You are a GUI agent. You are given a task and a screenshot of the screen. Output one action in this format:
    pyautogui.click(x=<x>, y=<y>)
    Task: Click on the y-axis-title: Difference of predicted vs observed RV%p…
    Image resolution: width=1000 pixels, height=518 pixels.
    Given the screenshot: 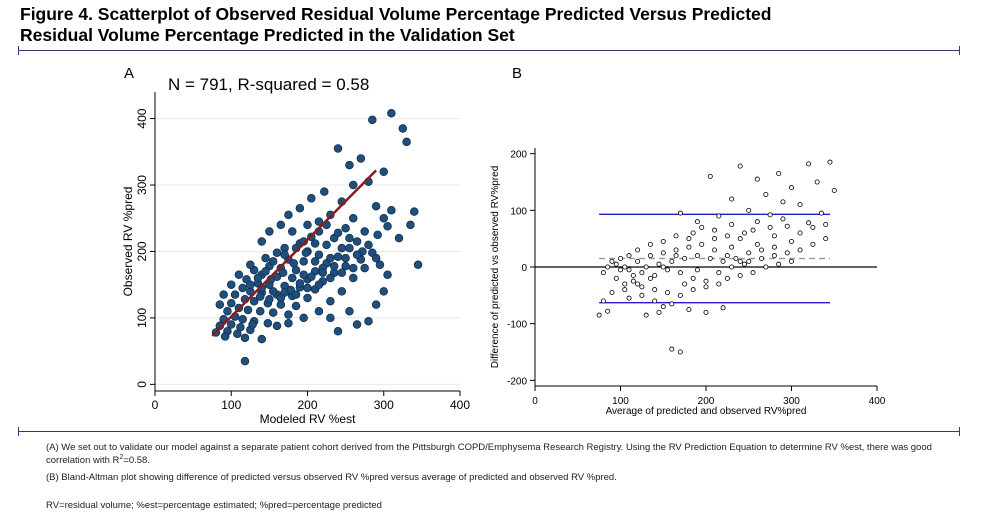 What is the action you would take?
    pyautogui.click(x=495, y=267)
    